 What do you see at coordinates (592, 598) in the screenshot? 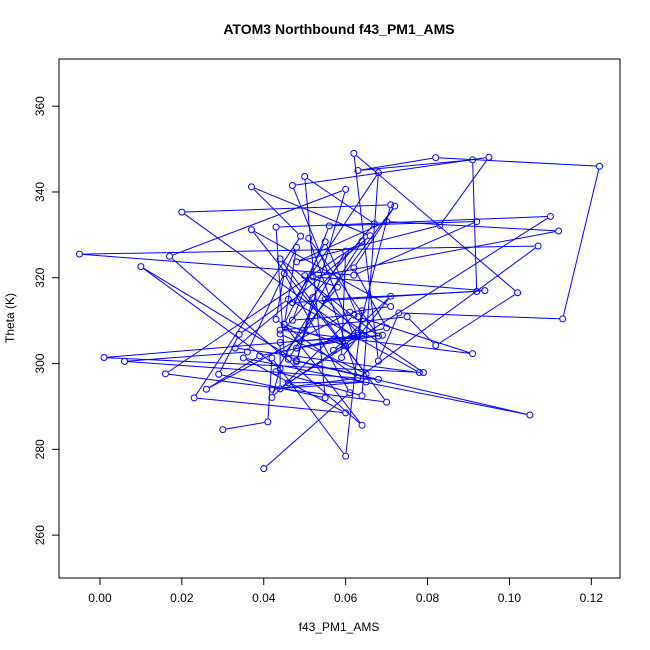
I see `x-tick-label: 0.12` at bounding box center [592, 598].